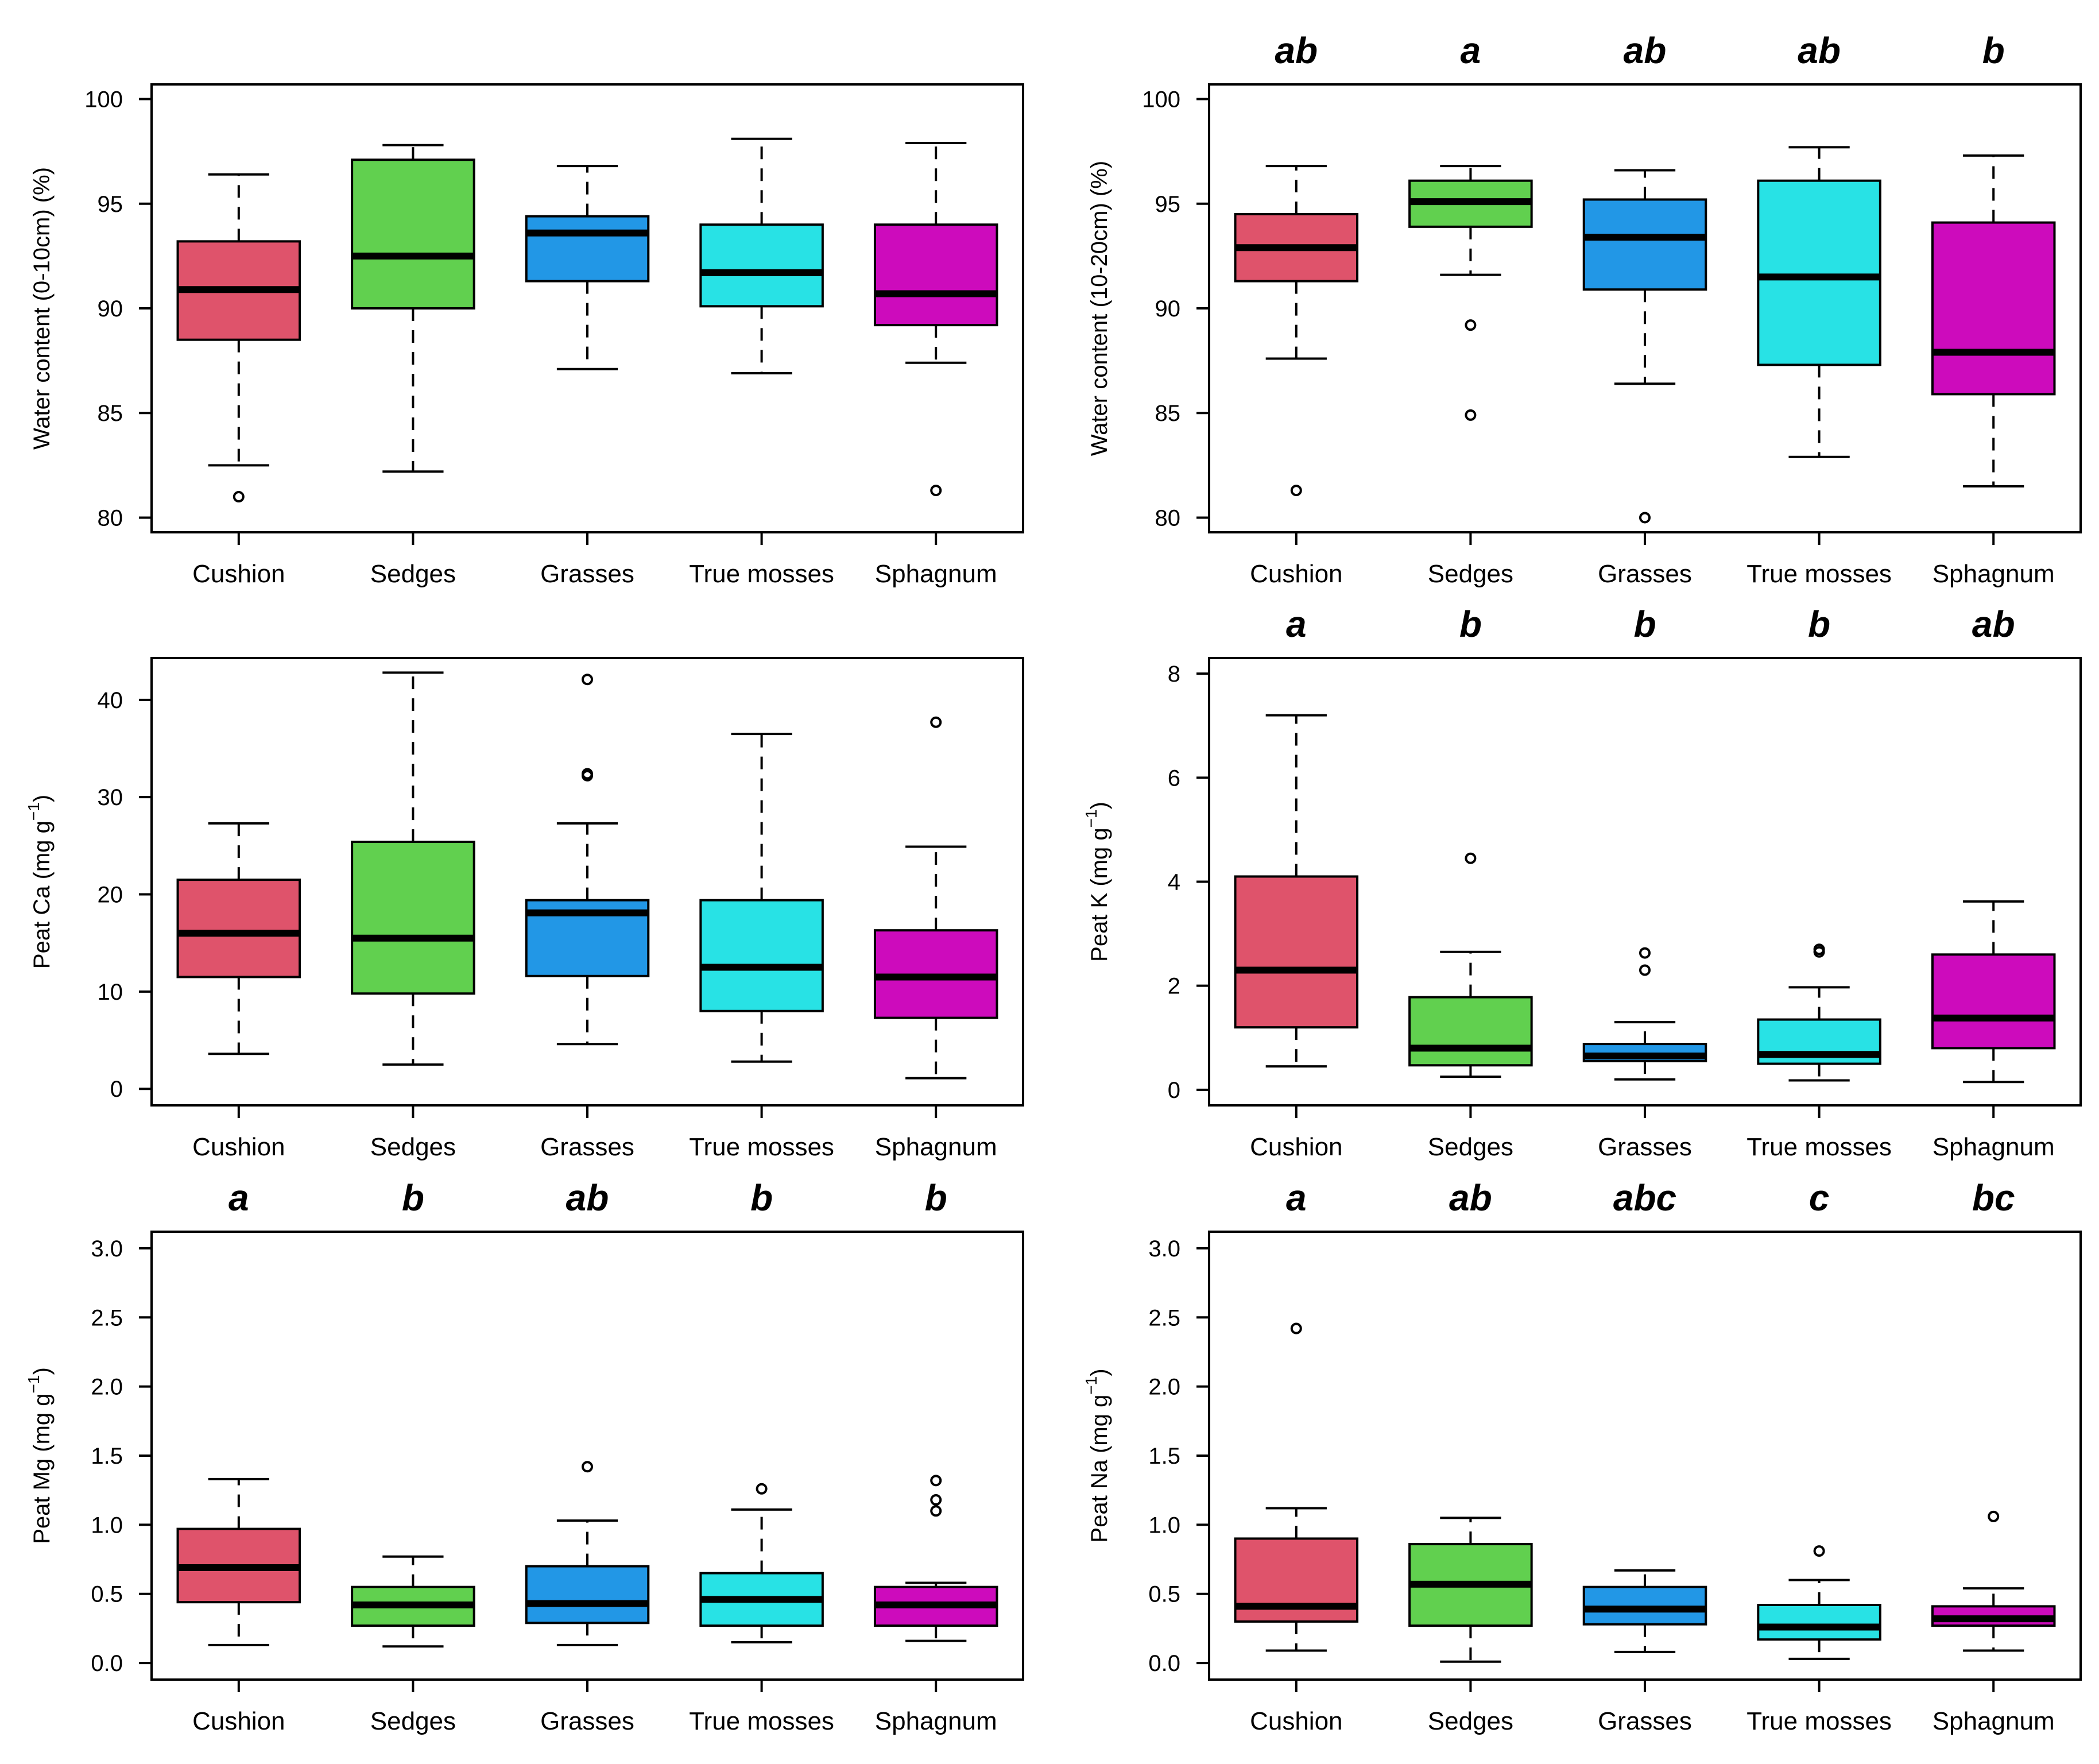 The height and width of the screenshot is (1764, 2099). I want to click on box-sedges, so click(413, 868).